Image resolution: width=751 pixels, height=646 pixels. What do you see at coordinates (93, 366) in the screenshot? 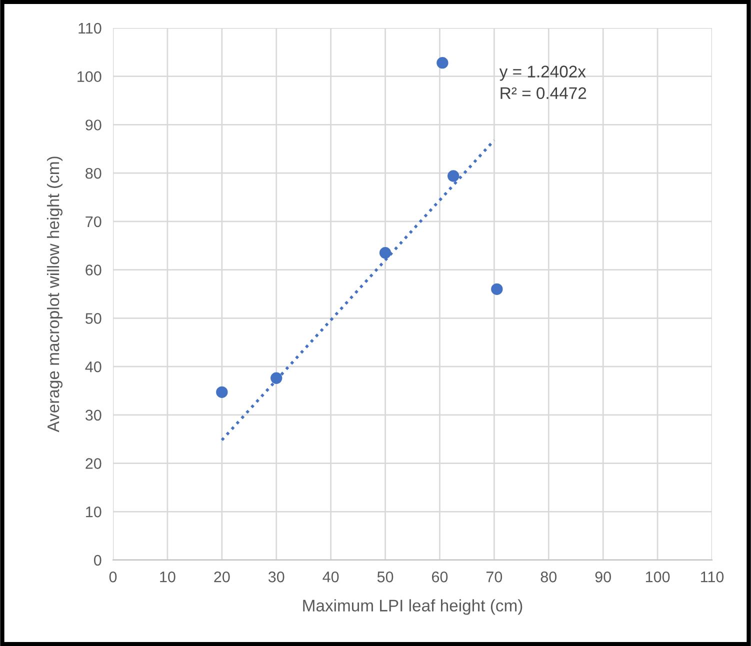
I see `y-tick-label: 40` at bounding box center [93, 366].